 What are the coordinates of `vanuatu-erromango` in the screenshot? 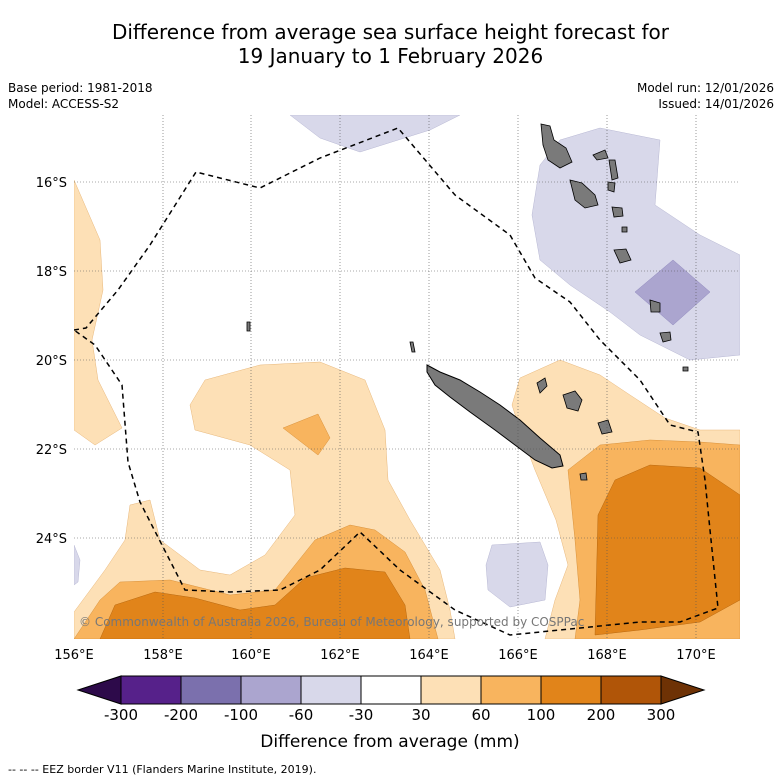 It's located at (622, 256).